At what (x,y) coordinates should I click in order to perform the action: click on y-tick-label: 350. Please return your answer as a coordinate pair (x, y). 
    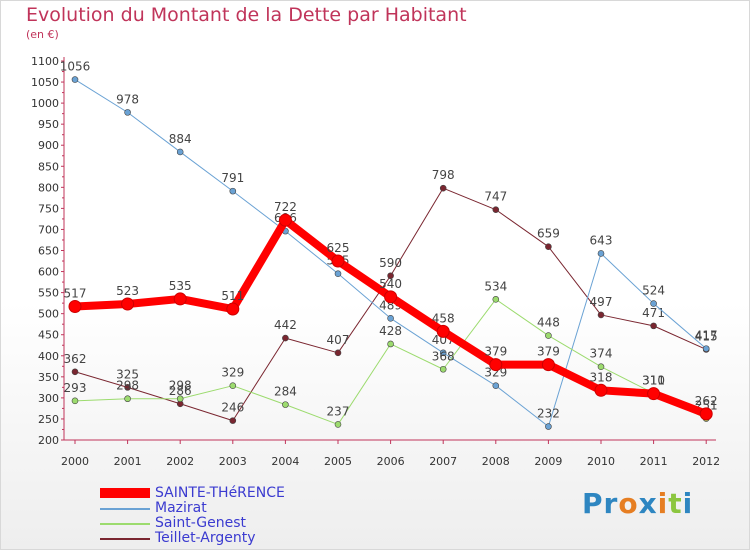
    Looking at the image, I should click on (48, 377).